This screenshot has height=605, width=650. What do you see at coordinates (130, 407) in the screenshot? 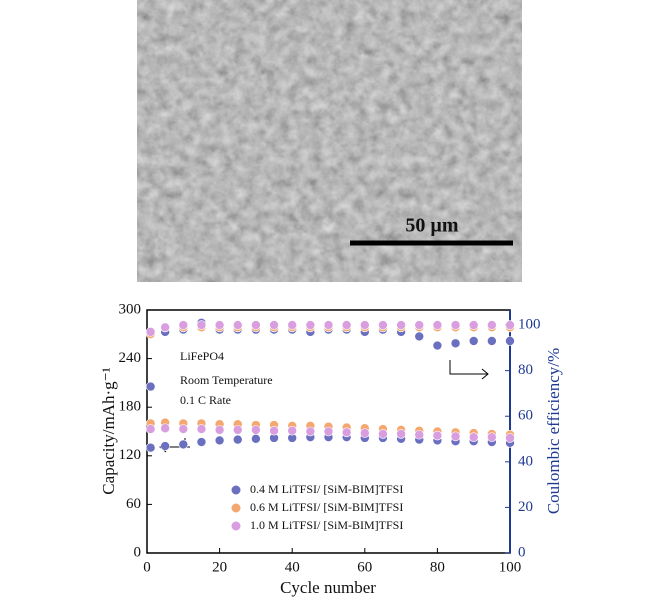
I see `y-tick-label: 180` at bounding box center [130, 407].